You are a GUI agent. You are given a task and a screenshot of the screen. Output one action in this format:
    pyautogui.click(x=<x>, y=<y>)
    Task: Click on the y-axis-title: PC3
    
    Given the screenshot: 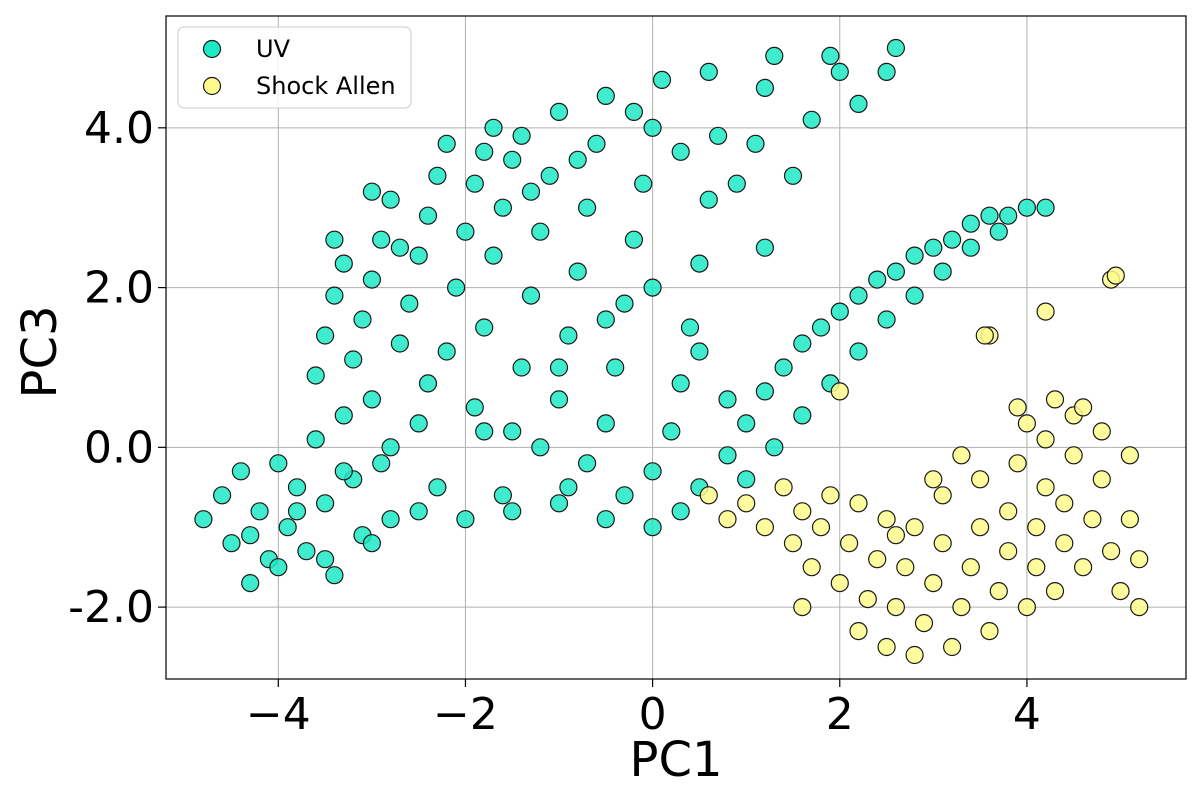 What is the action you would take?
    pyautogui.click(x=40, y=352)
    